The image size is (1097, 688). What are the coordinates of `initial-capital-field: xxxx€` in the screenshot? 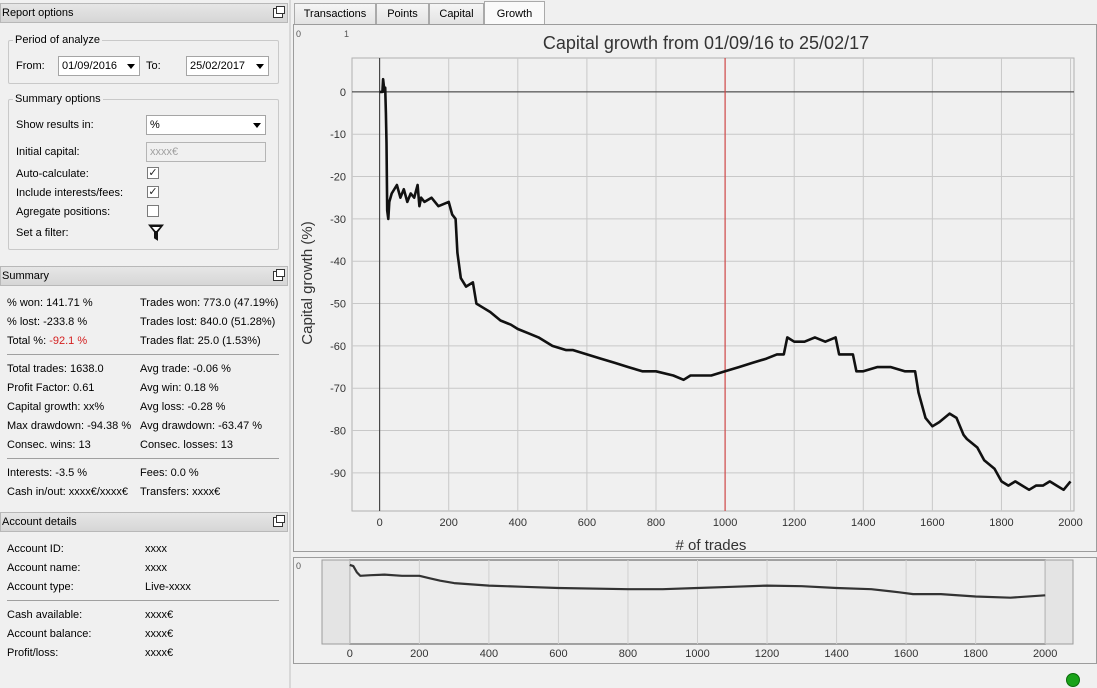 It's located at (206, 152).